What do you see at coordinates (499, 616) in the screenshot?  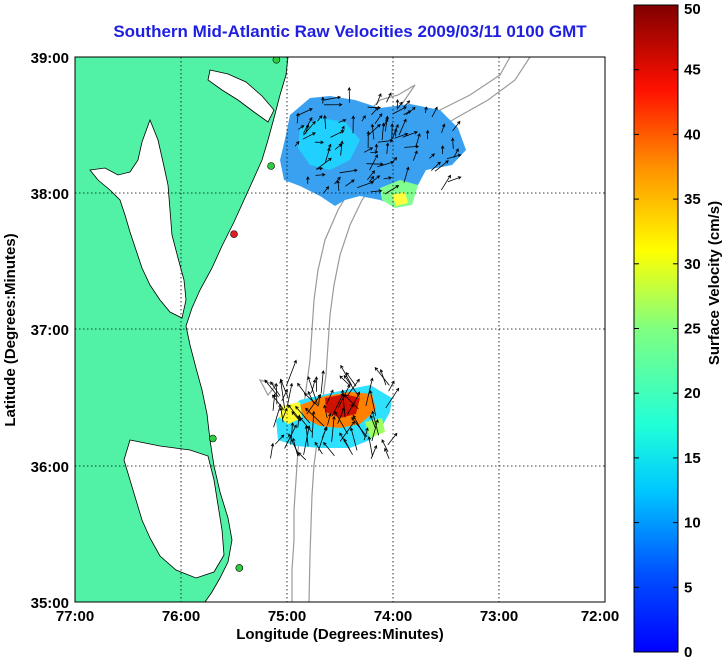 I see `x-tick-label: 73:00` at bounding box center [499, 616].